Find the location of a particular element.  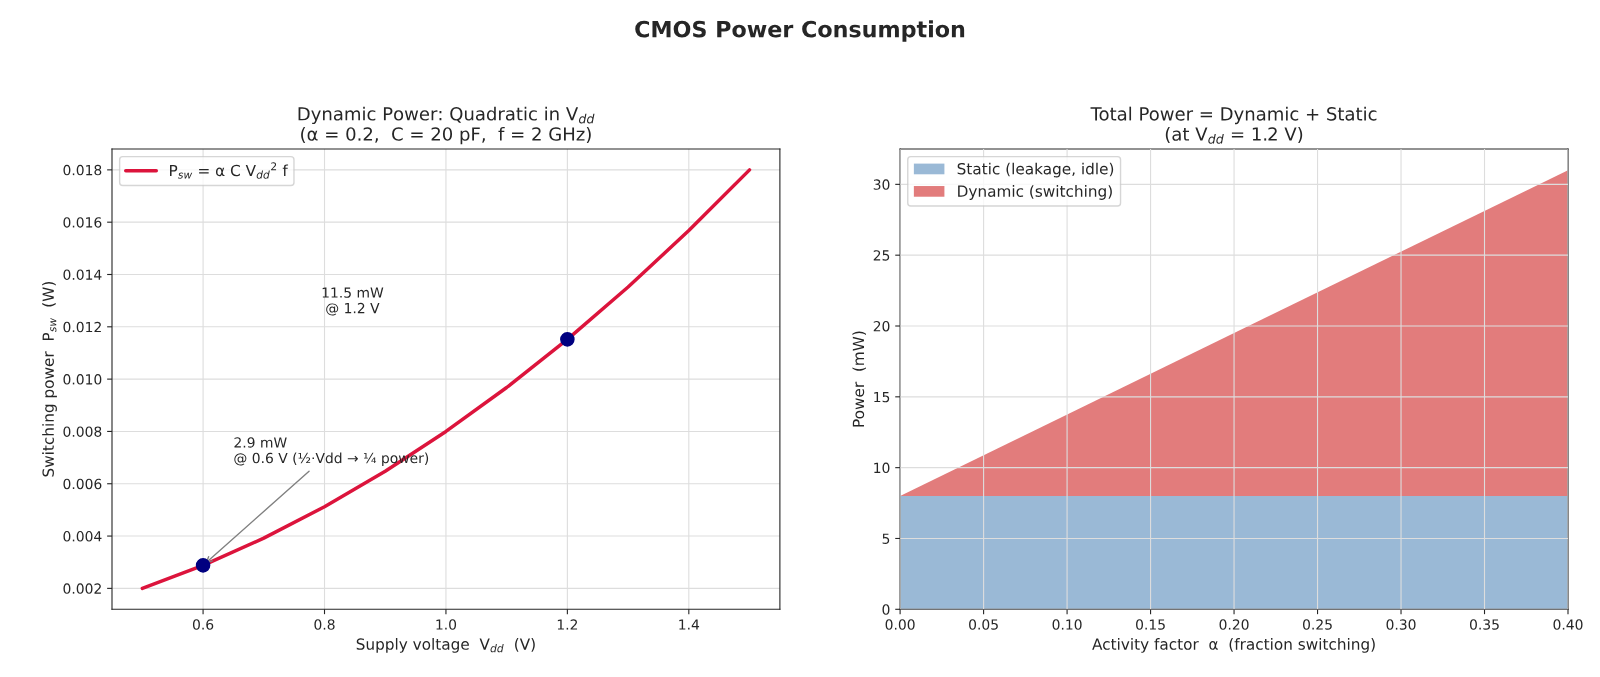

chart-title: Total Power = Dynamic + Static (at V$_{dd}$ = 1.2 V) is located at coordinates (1233, 125).